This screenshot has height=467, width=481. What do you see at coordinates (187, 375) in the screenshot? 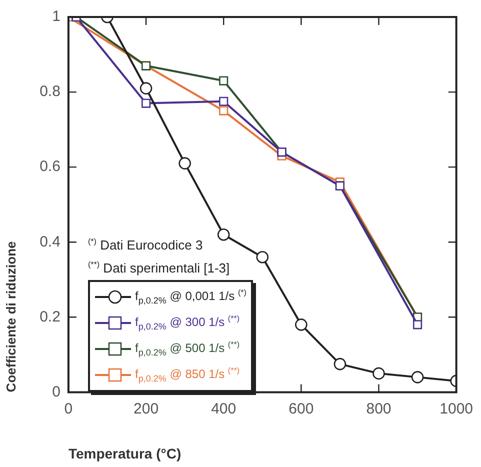
I see `legend-label: f$_{p,0.2%}$ @ 850 1/s $^{(**)}$` at bounding box center [187, 375].